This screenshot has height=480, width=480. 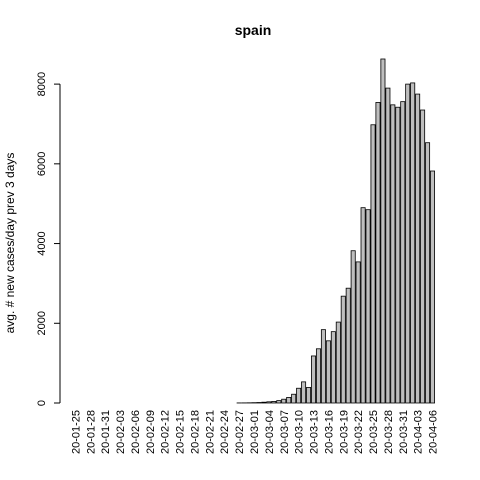 I want to click on y-tick-label: 8000, so click(x=42, y=84).